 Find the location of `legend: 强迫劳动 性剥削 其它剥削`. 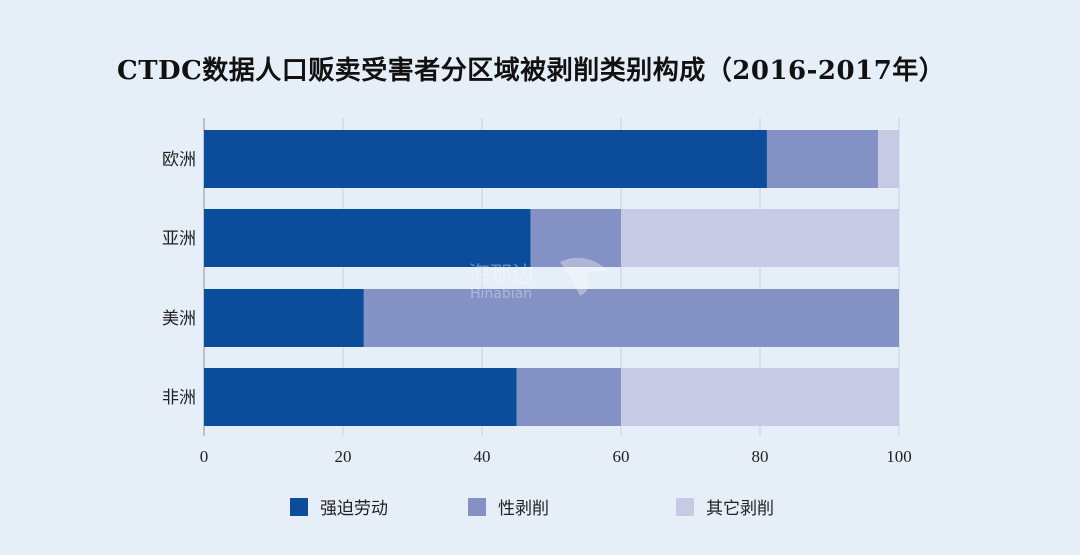

legend: 强迫劳动 性剥削 其它剥削 is located at coordinates (532, 508).